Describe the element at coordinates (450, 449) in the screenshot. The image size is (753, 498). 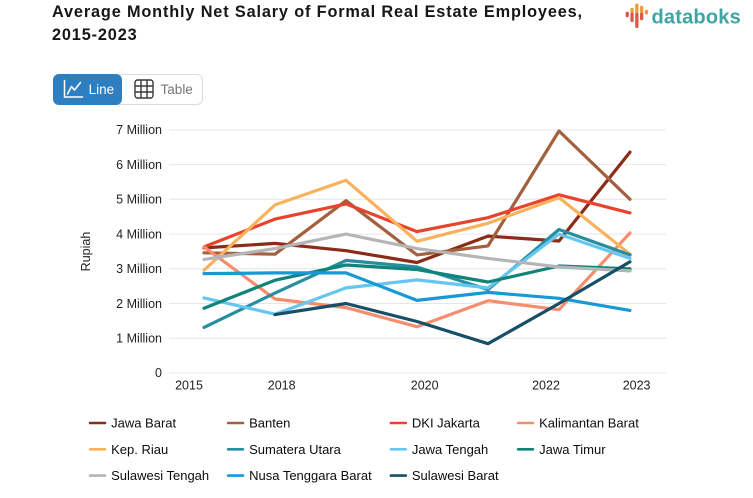
I see `svg-text: Jawa Tengah` at that location.